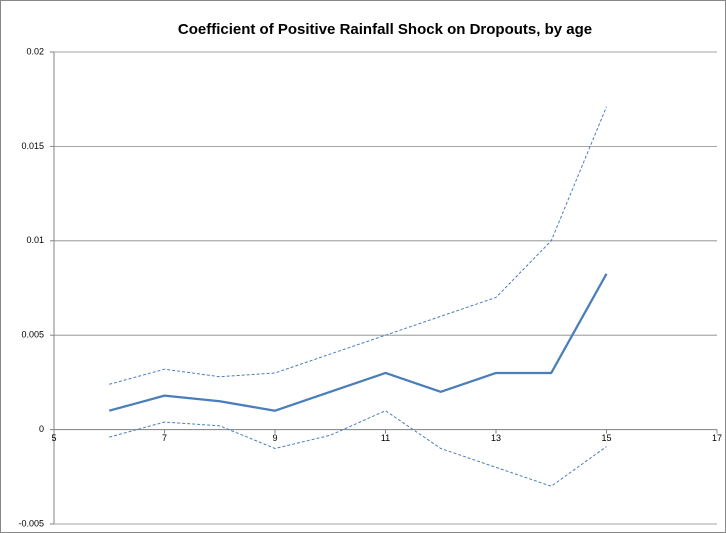  Describe the element at coordinates (496, 438) in the screenshot. I see `x-tick-label: 13` at that location.